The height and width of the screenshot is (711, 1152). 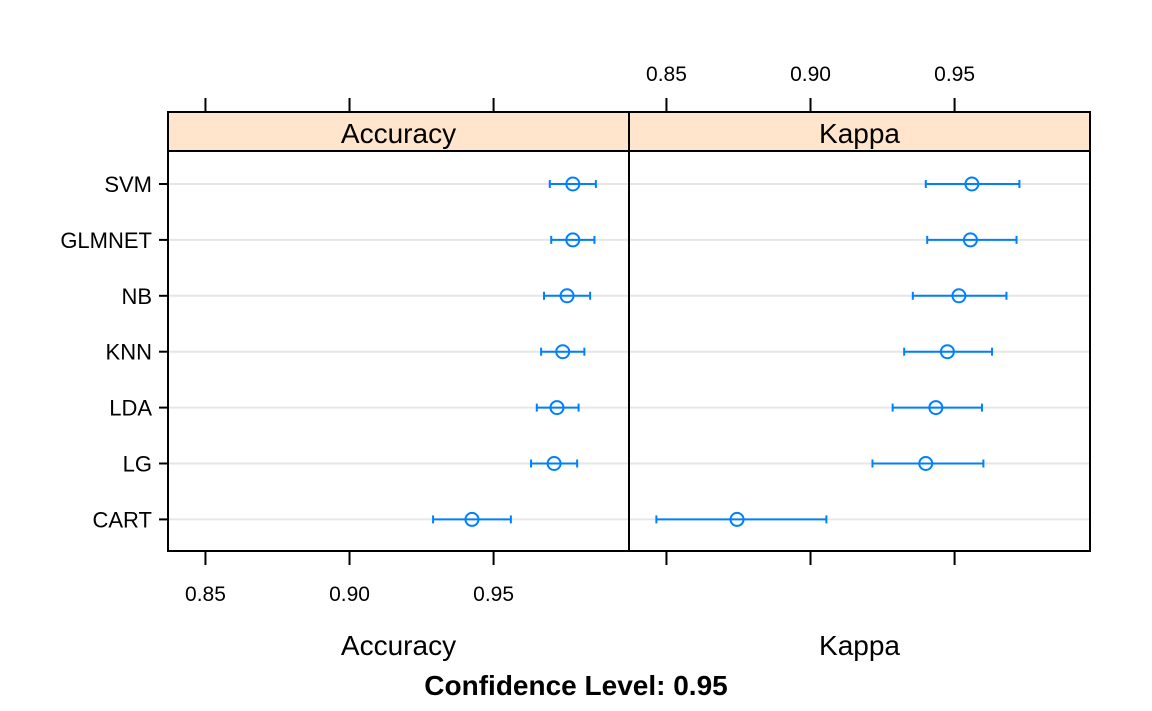 I want to click on kappa-tick-label: 0.85, so click(x=666, y=74).